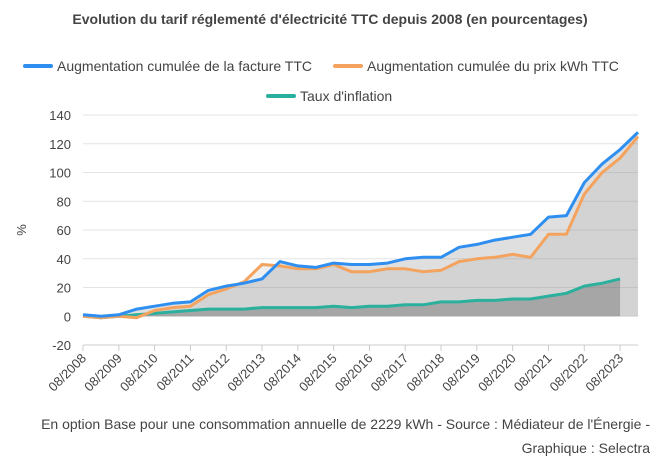 The image size is (657, 468). What do you see at coordinates (461, 373) in the screenshot?
I see `x-tick-label: 08/2019` at bounding box center [461, 373].